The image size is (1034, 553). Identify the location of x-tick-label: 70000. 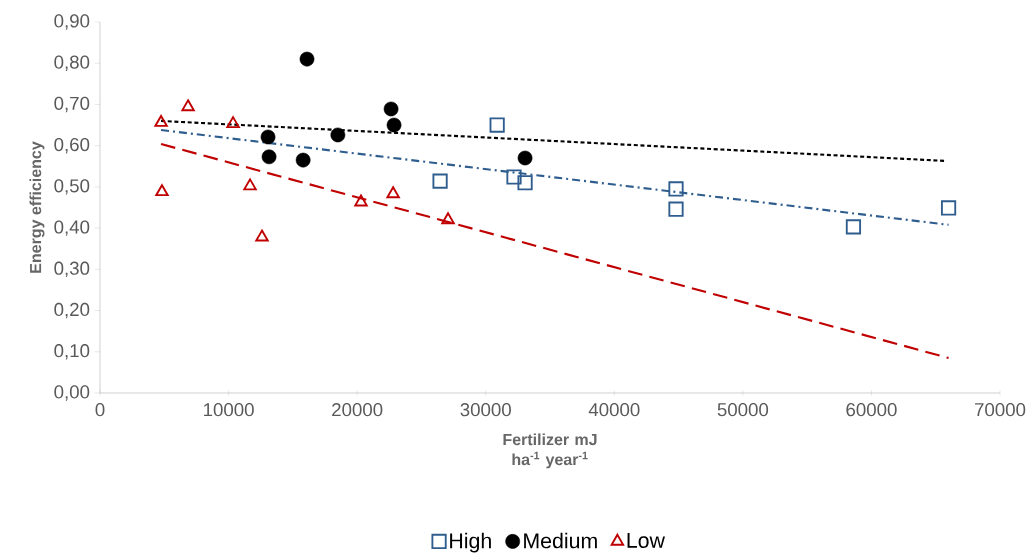
(1000, 410).